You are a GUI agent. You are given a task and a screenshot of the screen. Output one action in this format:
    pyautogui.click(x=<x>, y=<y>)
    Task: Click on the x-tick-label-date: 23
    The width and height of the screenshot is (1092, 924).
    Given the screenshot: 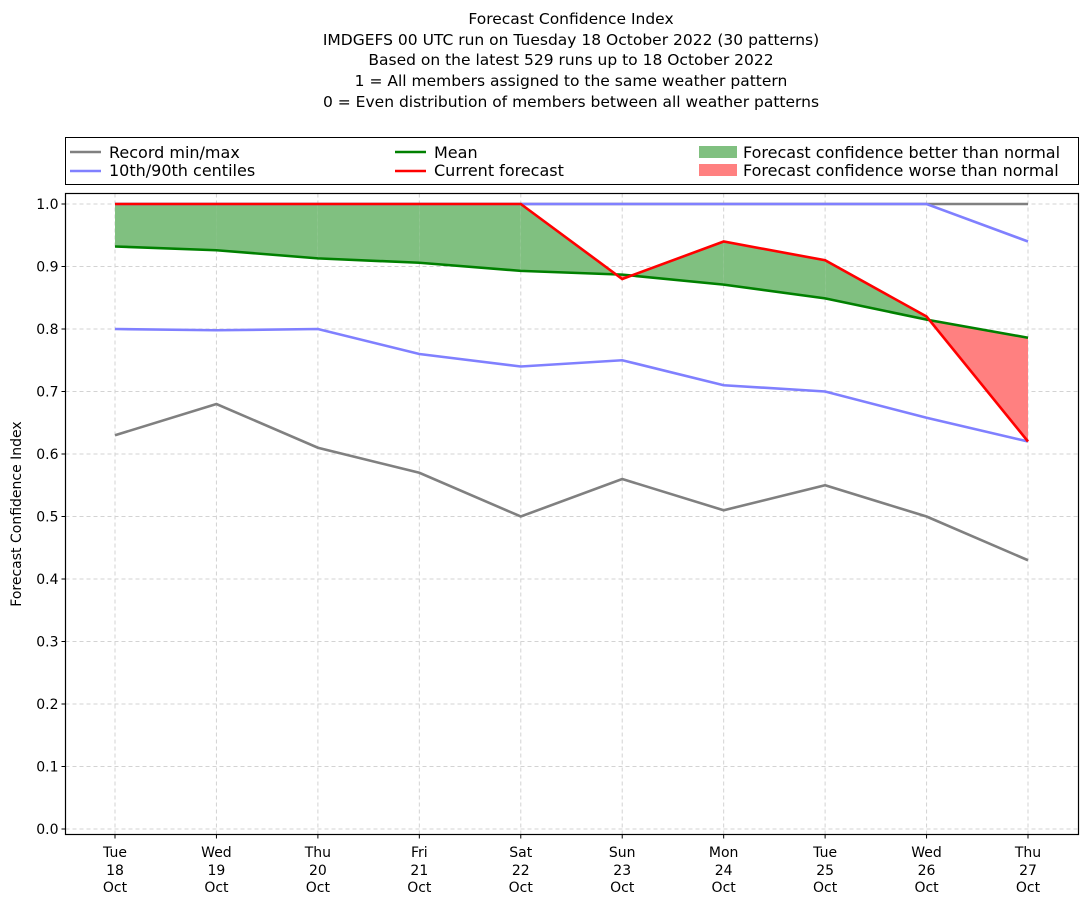 What is the action you would take?
    pyautogui.click(x=622, y=871)
    